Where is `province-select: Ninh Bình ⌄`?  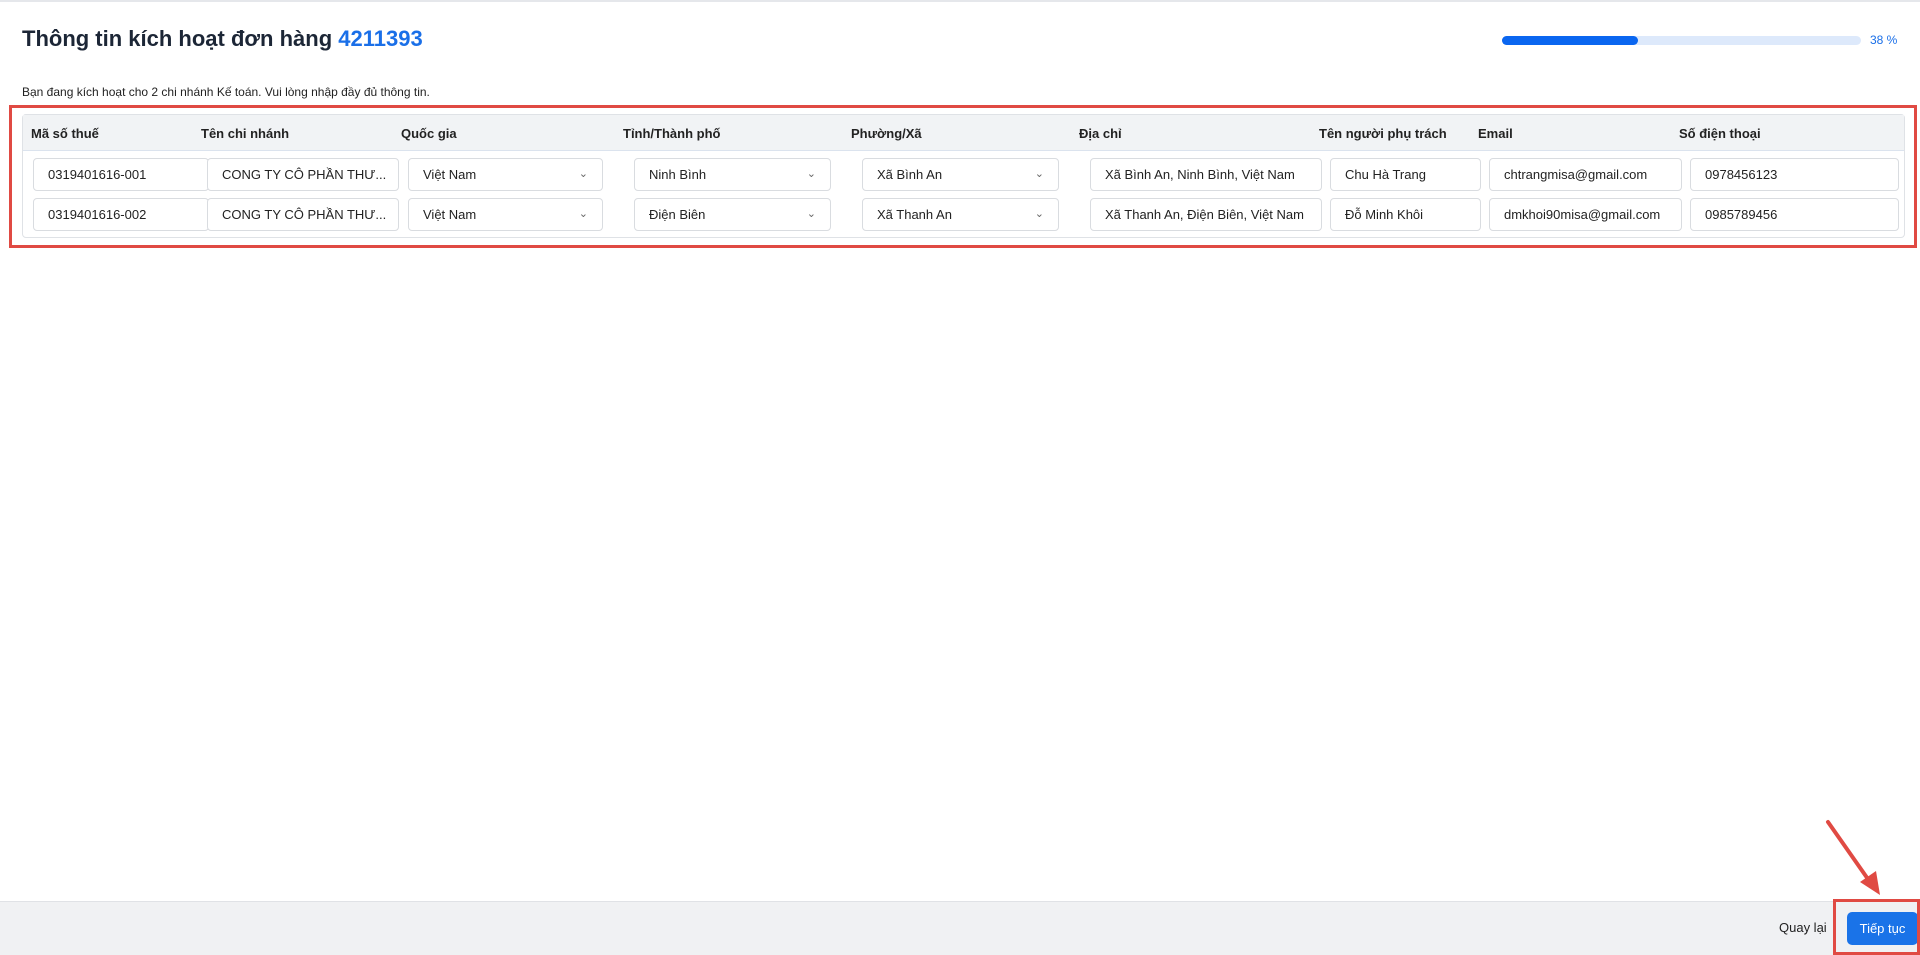 province-select: Ninh Bình ⌄ is located at coordinates (732, 174).